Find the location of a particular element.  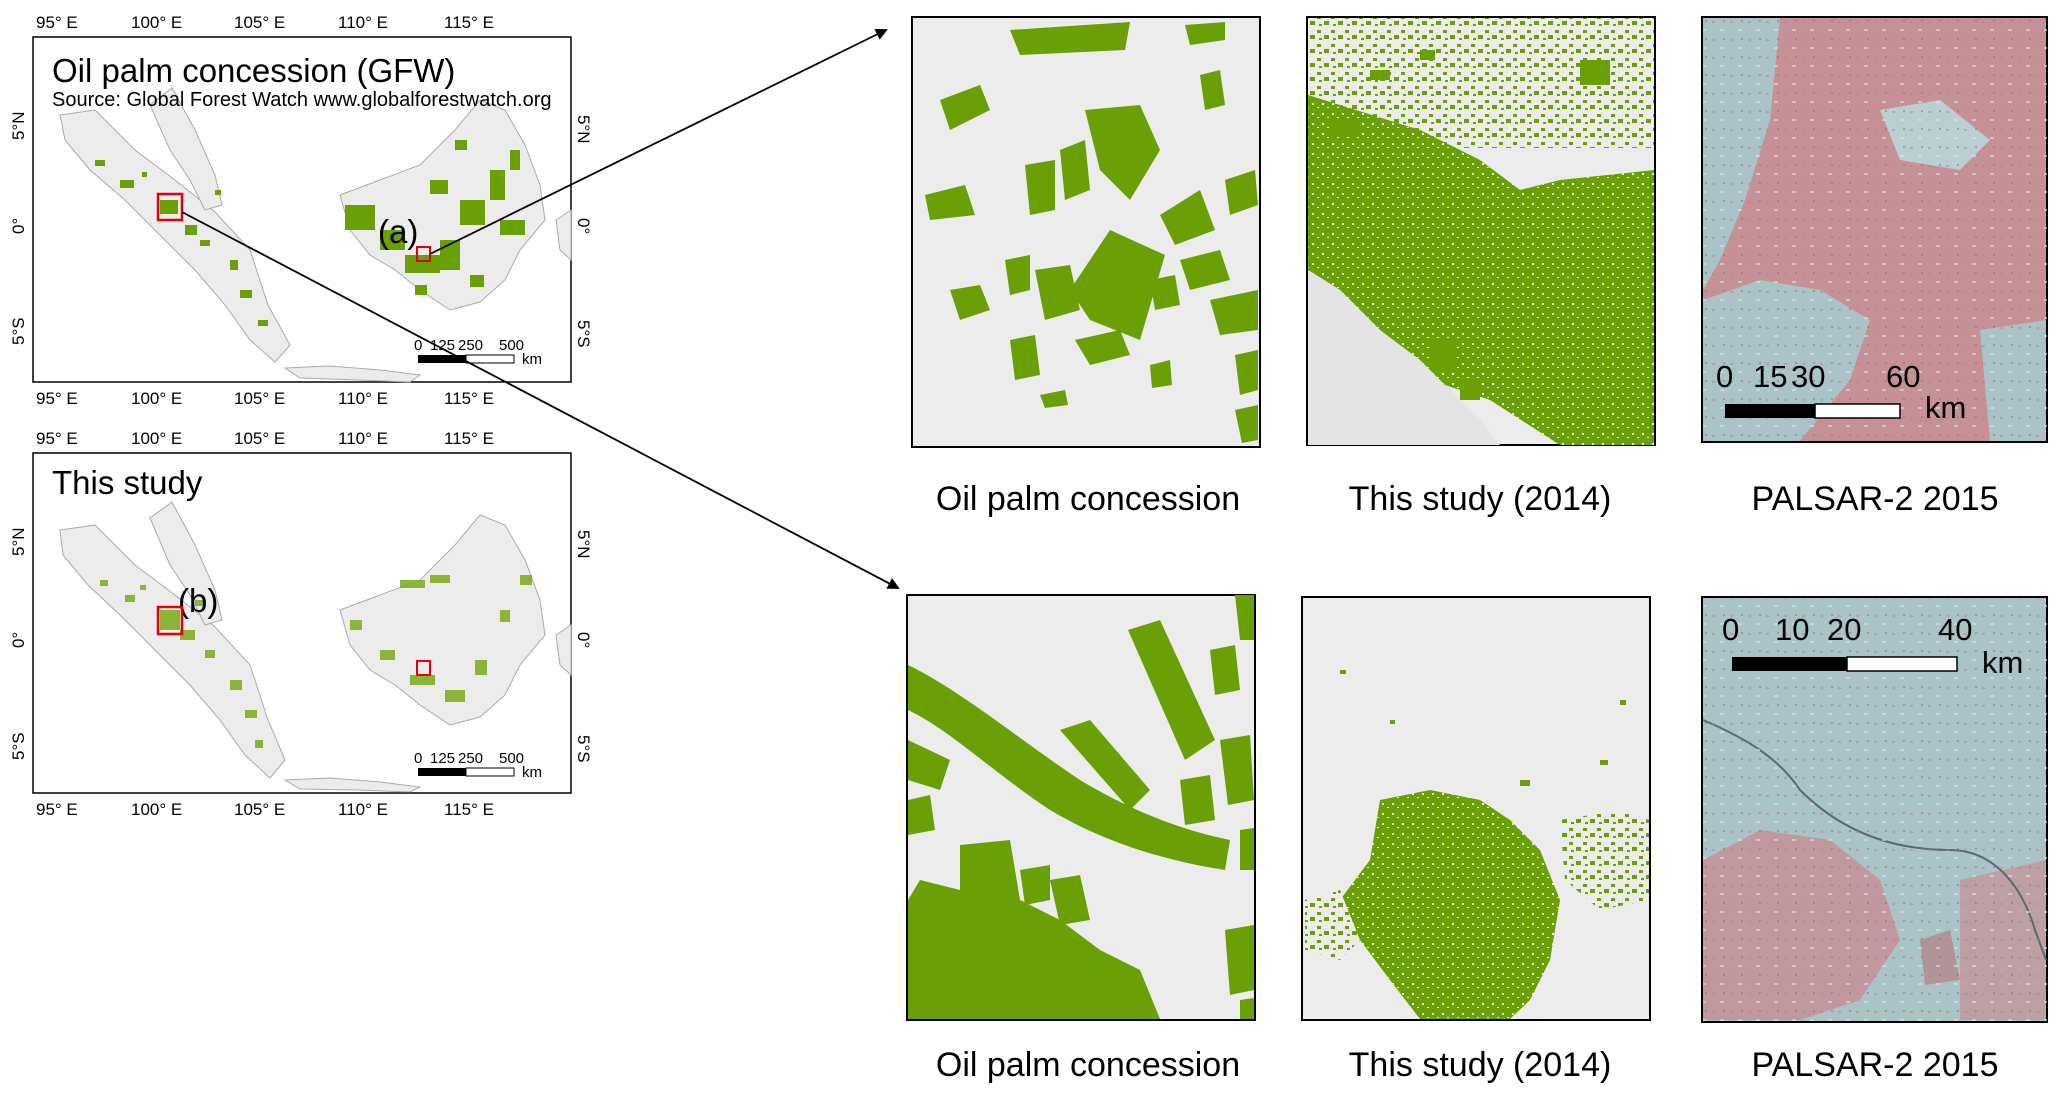

top-concession-panel is located at coordinates (1086, 232).